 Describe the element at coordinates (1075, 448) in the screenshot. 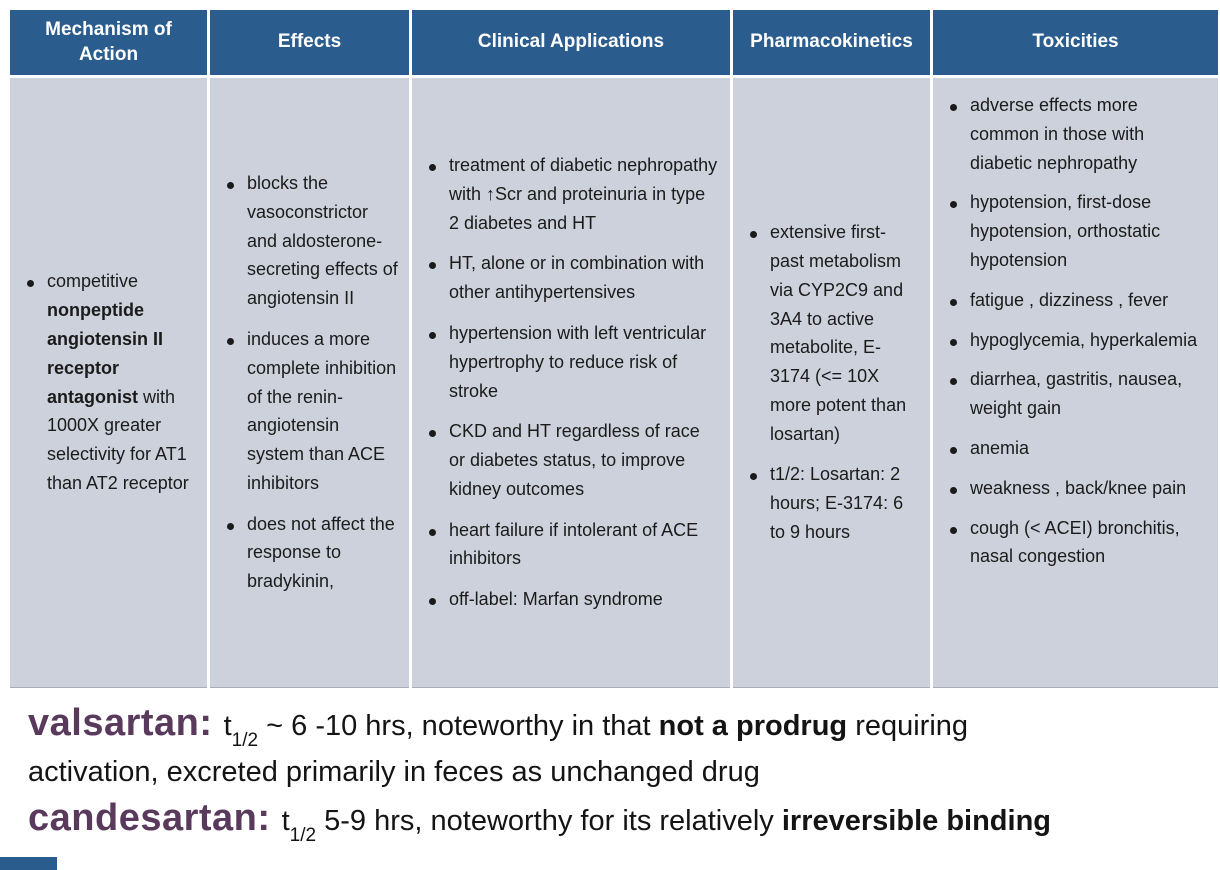

I see `bullet-item: anemia` at that location.